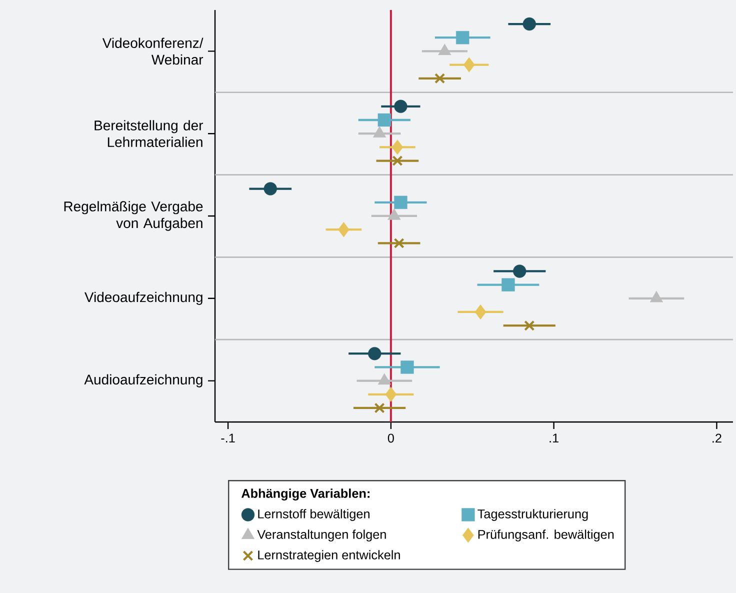 Image resolution: width=736 pixels, height=593 pixels. What do you see at coordinates (305, 494) in the screenshot?
I see `legend-title: Abhängige Variablen:` at bounding box center [305, 494].